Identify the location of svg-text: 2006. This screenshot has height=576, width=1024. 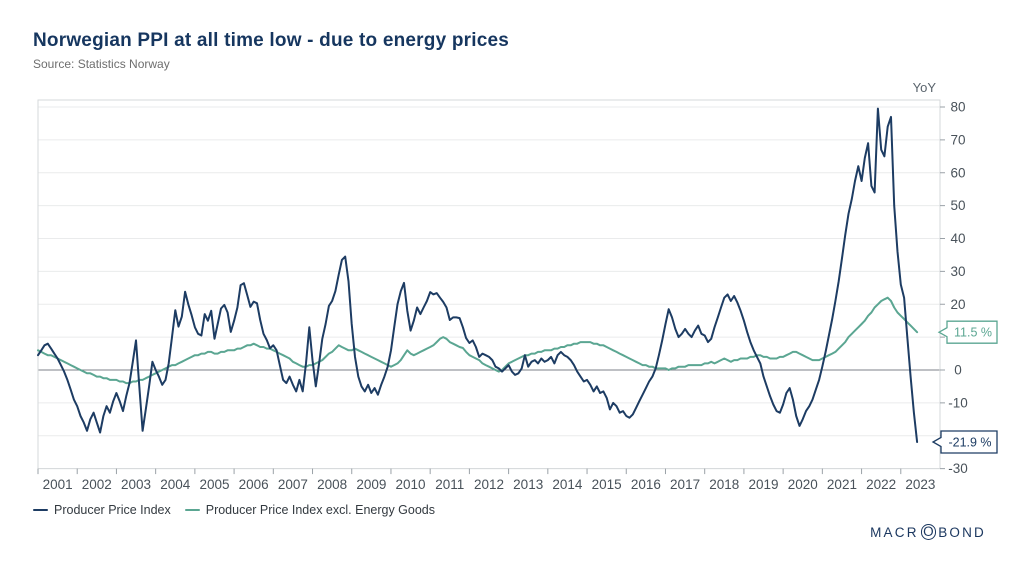
(254, 484).